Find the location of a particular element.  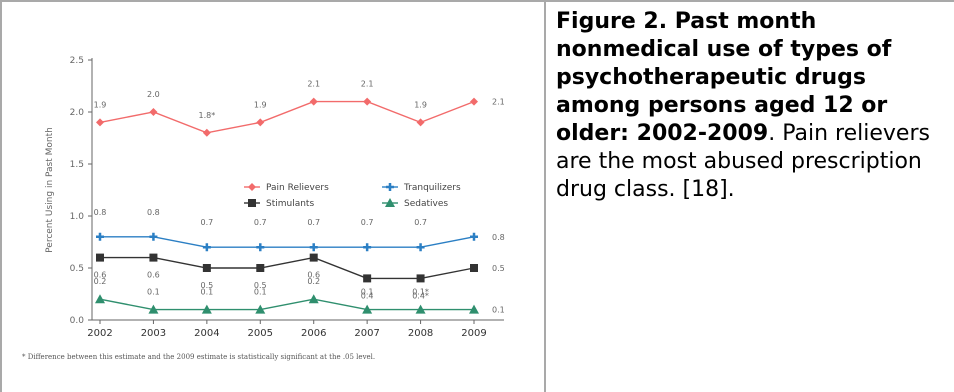

y-tick-label: 0.5 is located at coordinates (77, 269).